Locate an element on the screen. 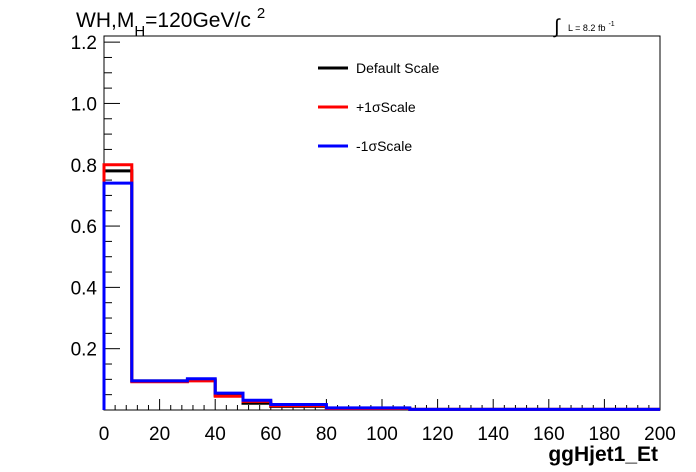 The height and width of the screenshot is (472, 696). x-tick-label: 40 is located at coordinates (215, 434).